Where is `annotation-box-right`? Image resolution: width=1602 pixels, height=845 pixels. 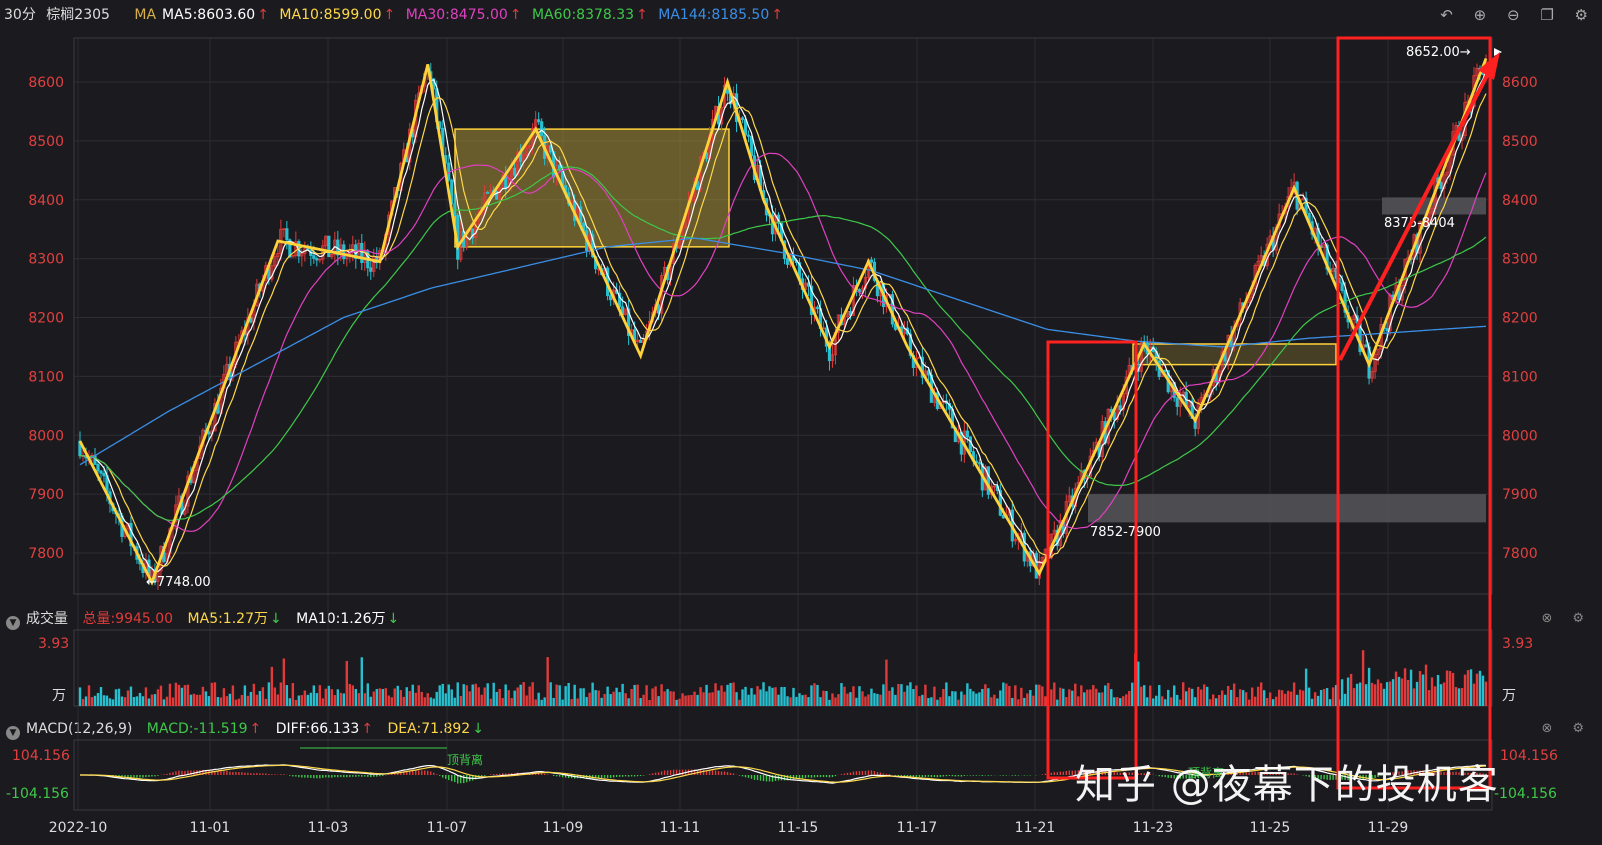 annotation-box-right is located at coordinates (1414, 413).